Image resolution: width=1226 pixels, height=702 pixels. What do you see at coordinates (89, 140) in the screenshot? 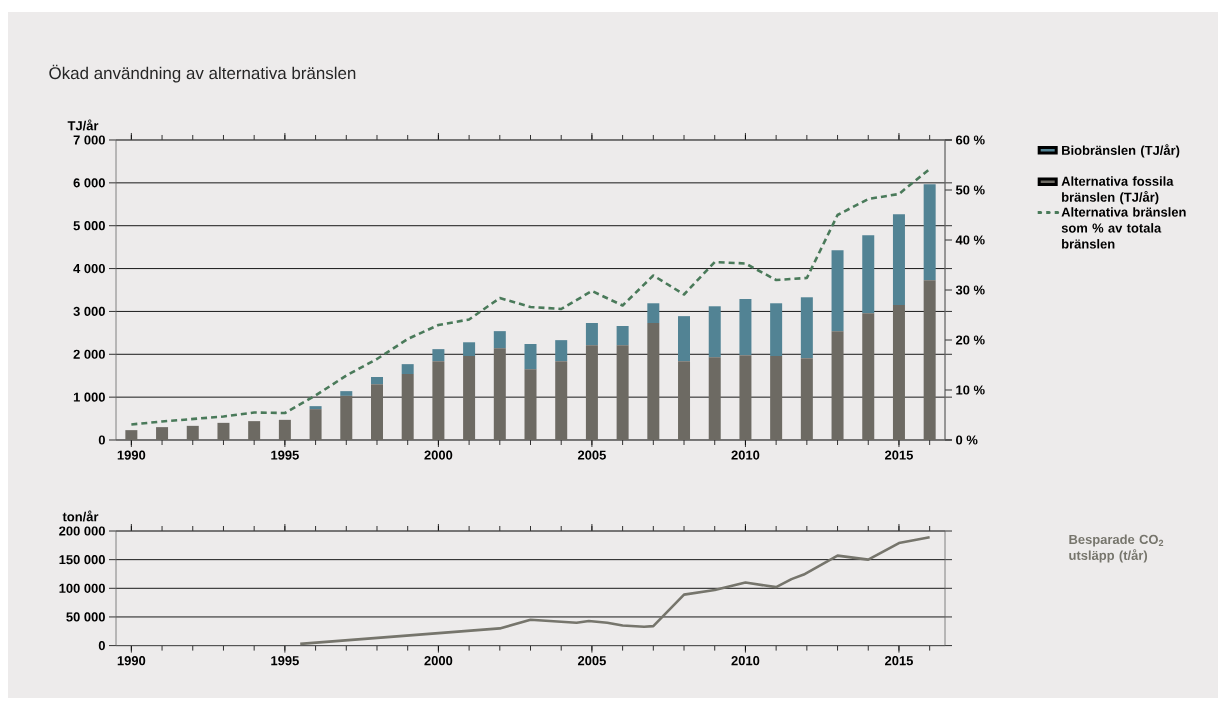
I see `y-tick-label: 7 000` at bounding box center [89, 140].